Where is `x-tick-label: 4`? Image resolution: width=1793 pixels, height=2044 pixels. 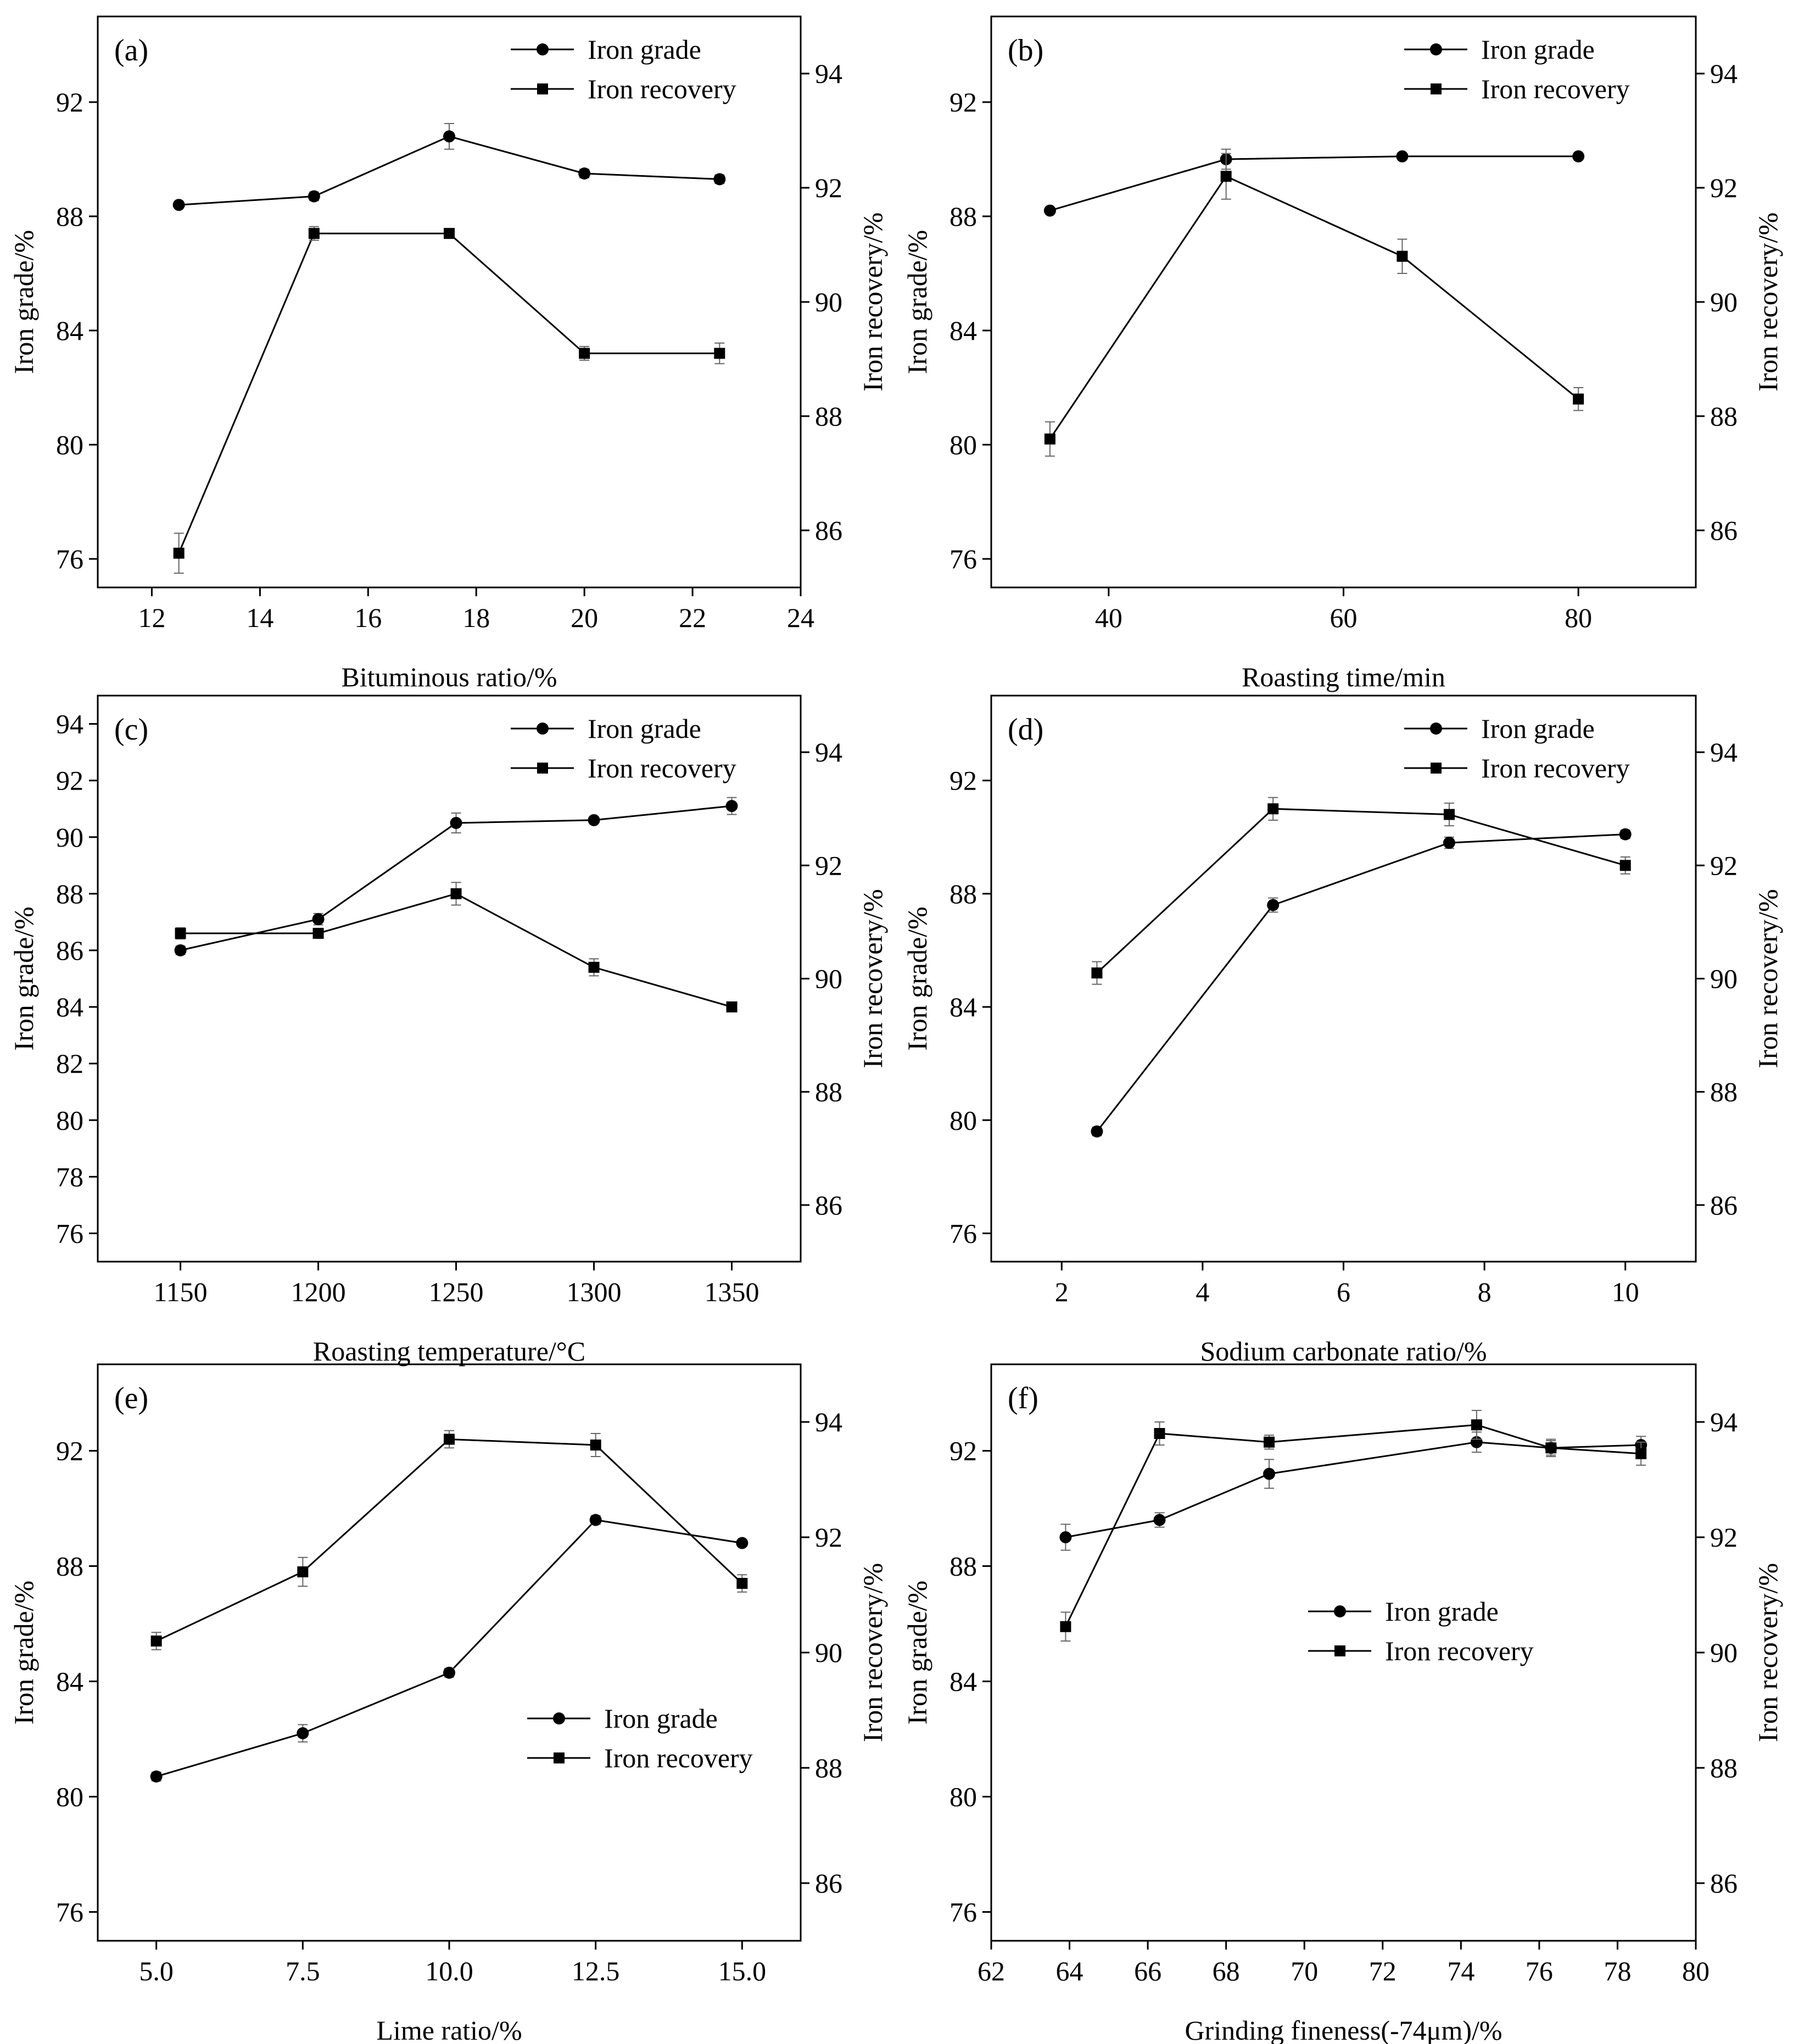 x-tick-label: 4 is located at coordinates (1203, 1291).